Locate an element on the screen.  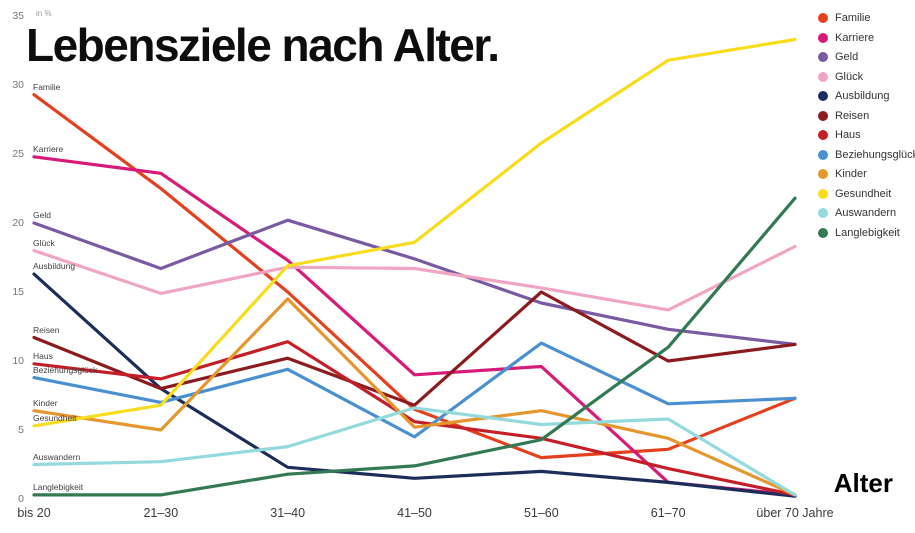
legend-label: Haus is located at coordinates (848, 135).